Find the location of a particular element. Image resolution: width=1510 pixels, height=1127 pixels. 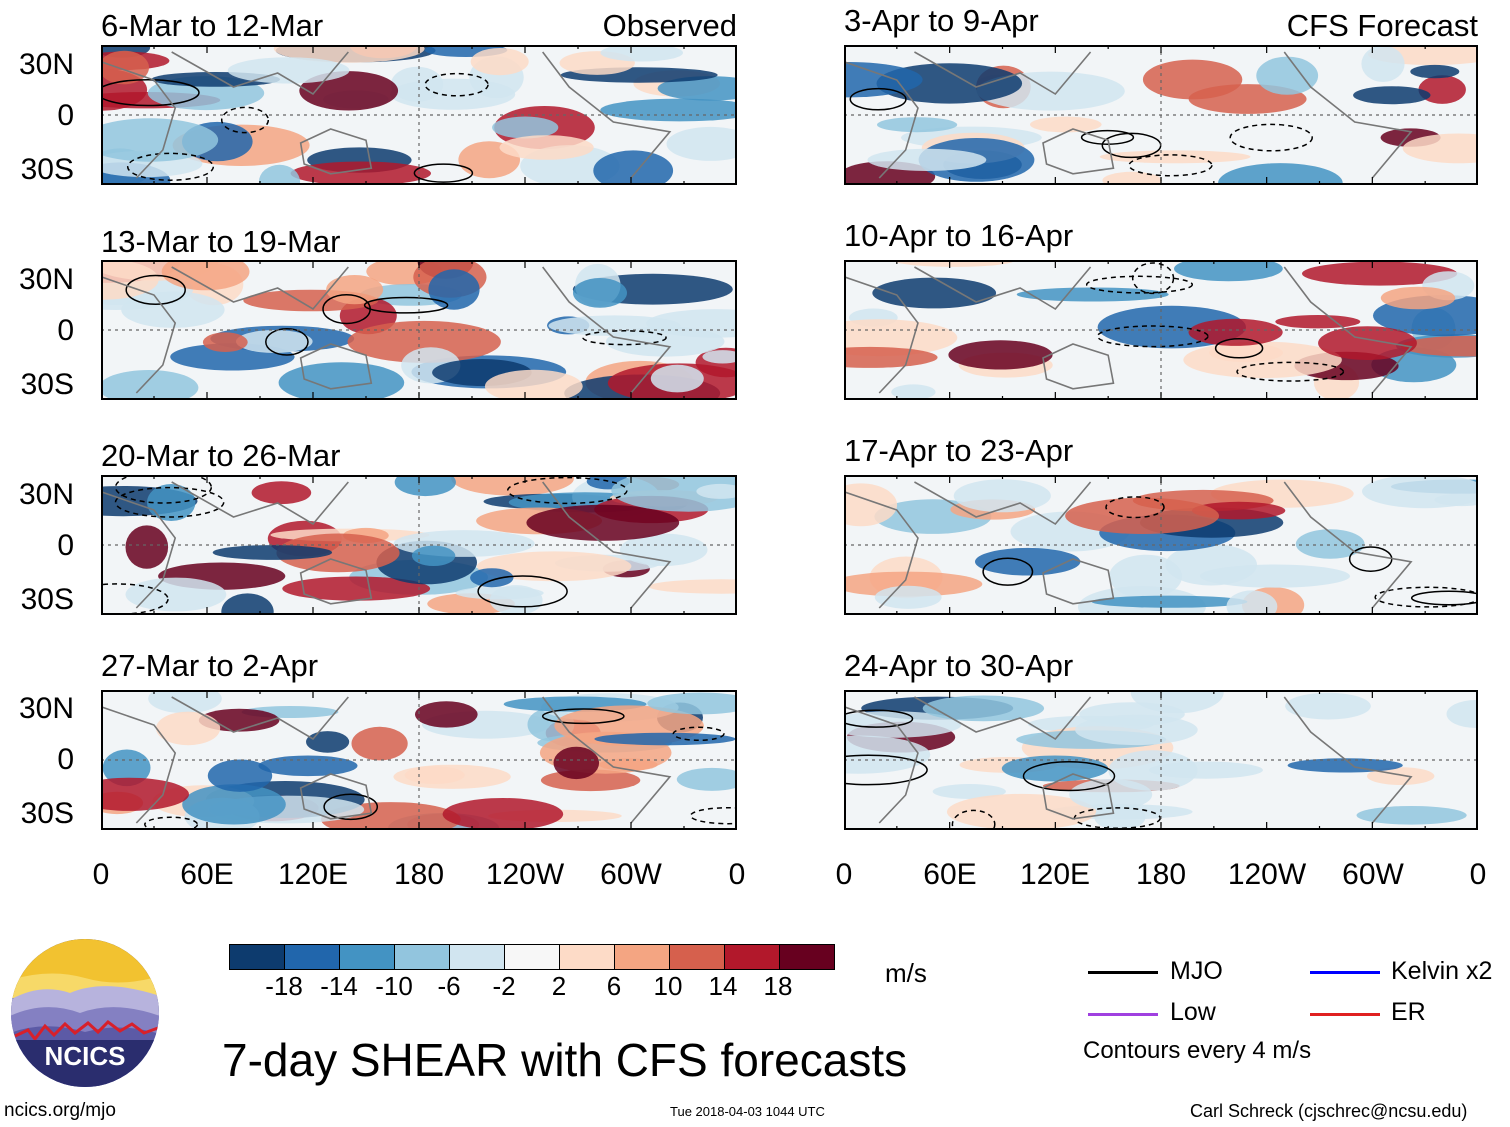

colorbar-tick: -10 is located at coordinates (394, 986).